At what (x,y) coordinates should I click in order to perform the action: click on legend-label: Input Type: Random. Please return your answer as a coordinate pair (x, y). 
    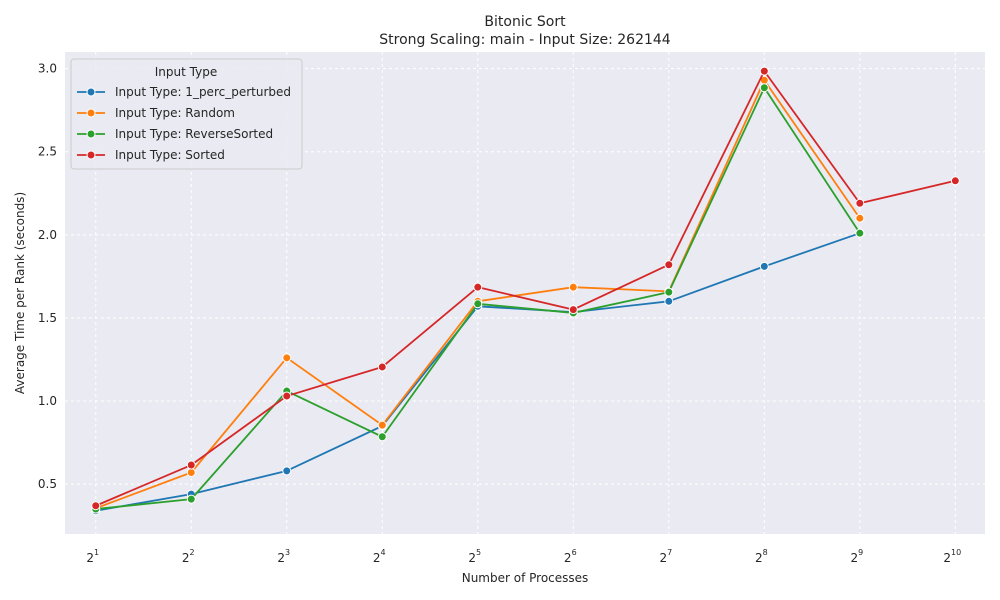
    Looking at the image, I should click on (175, 113).